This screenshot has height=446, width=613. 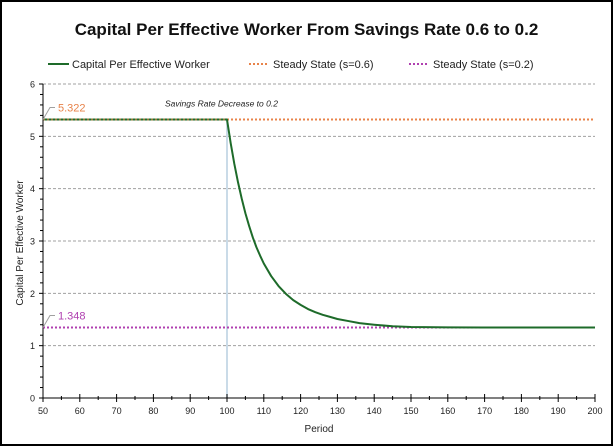 I want to click on x-tick-label: 140, so click(x=374, y=411).